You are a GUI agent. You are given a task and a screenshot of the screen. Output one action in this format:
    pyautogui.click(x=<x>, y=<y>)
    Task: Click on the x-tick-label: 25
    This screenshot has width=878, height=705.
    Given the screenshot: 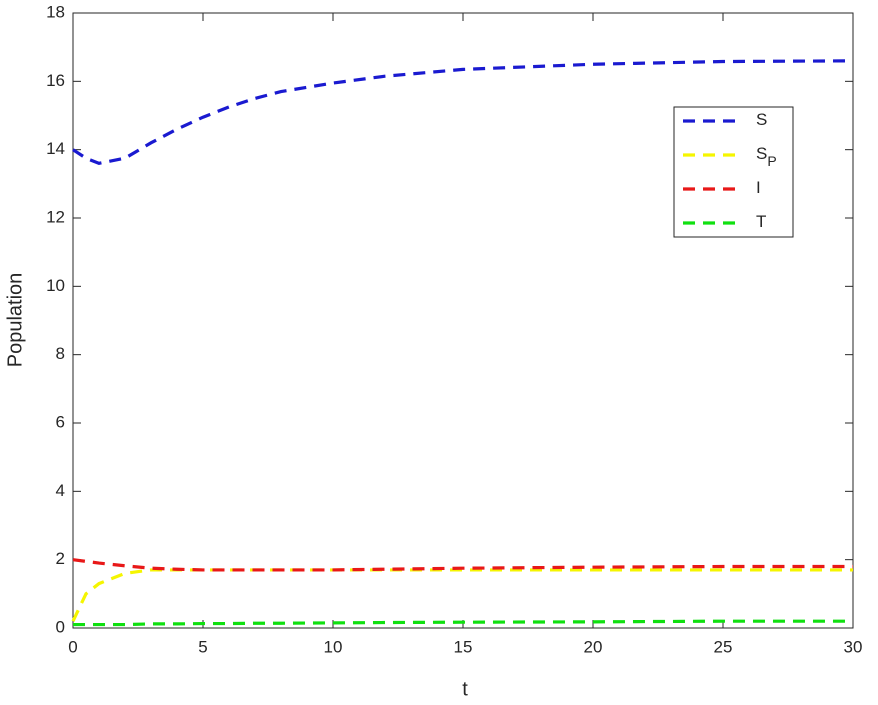 What is the action you would take?
    pyautogui.click(x=723, y=646)
    